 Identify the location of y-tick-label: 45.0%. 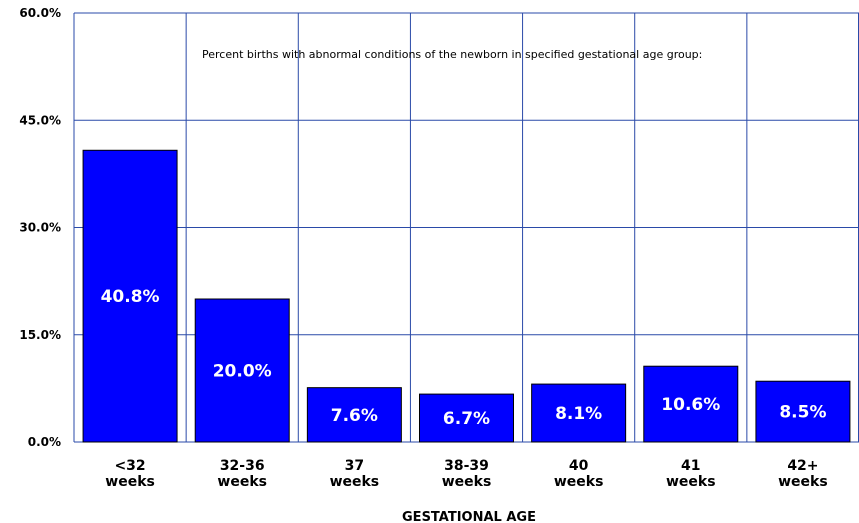
(40, 120).